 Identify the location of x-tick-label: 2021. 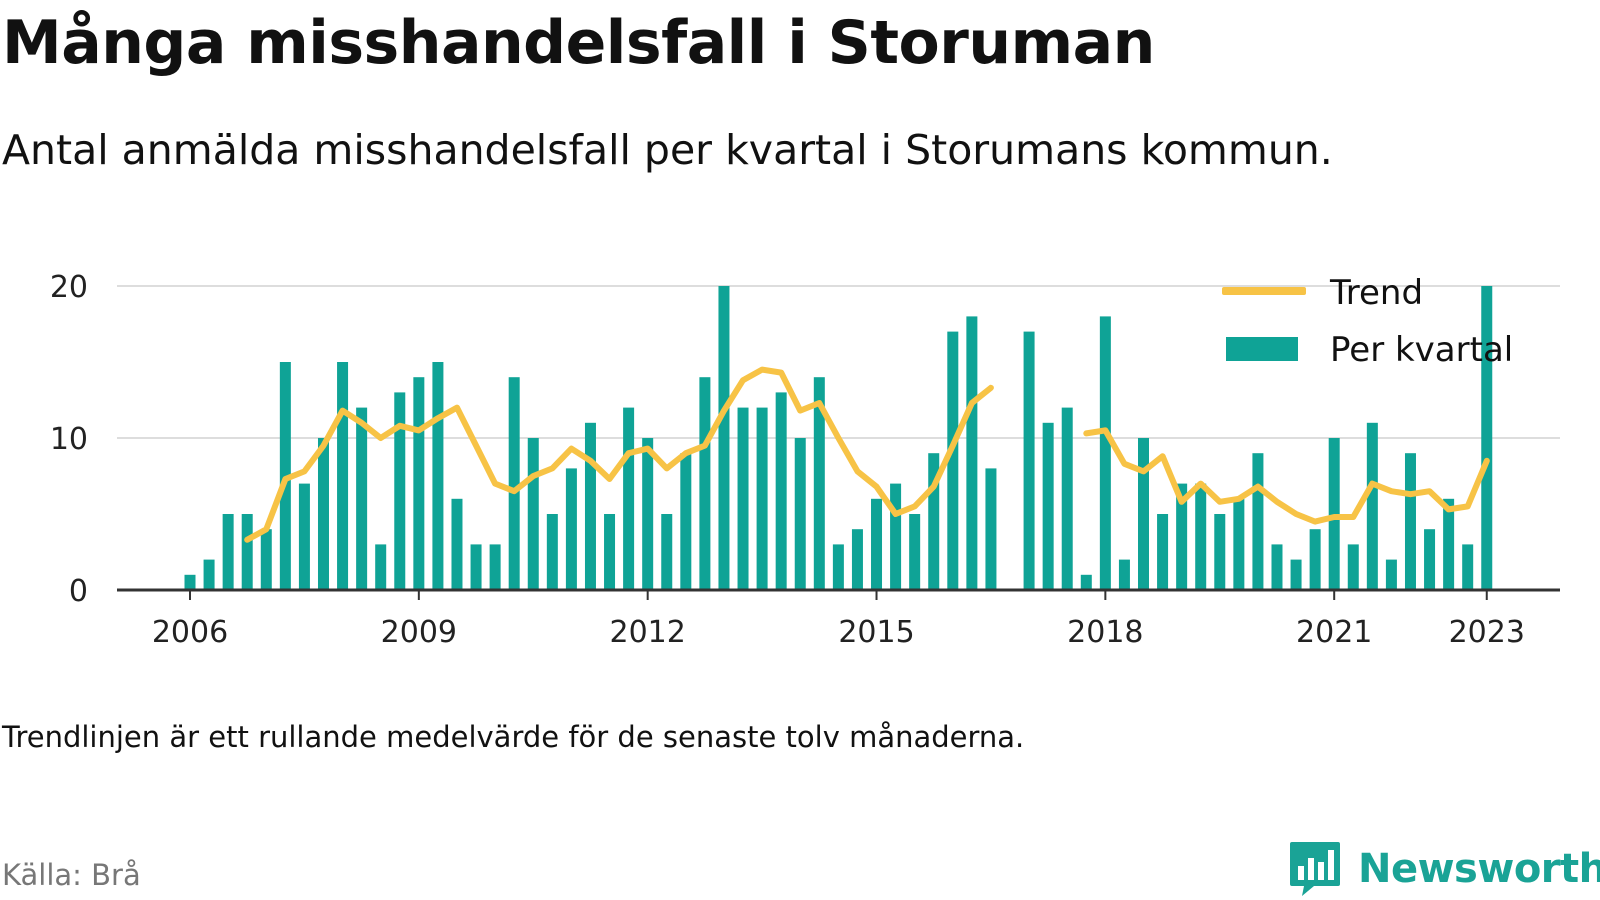
(1334, 632).